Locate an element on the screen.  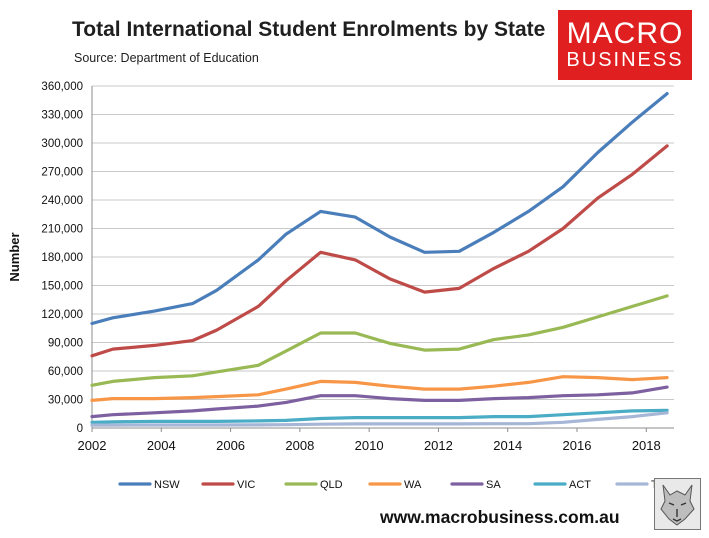
x-tick-label: 2014 is located at coordinates (507, 445).